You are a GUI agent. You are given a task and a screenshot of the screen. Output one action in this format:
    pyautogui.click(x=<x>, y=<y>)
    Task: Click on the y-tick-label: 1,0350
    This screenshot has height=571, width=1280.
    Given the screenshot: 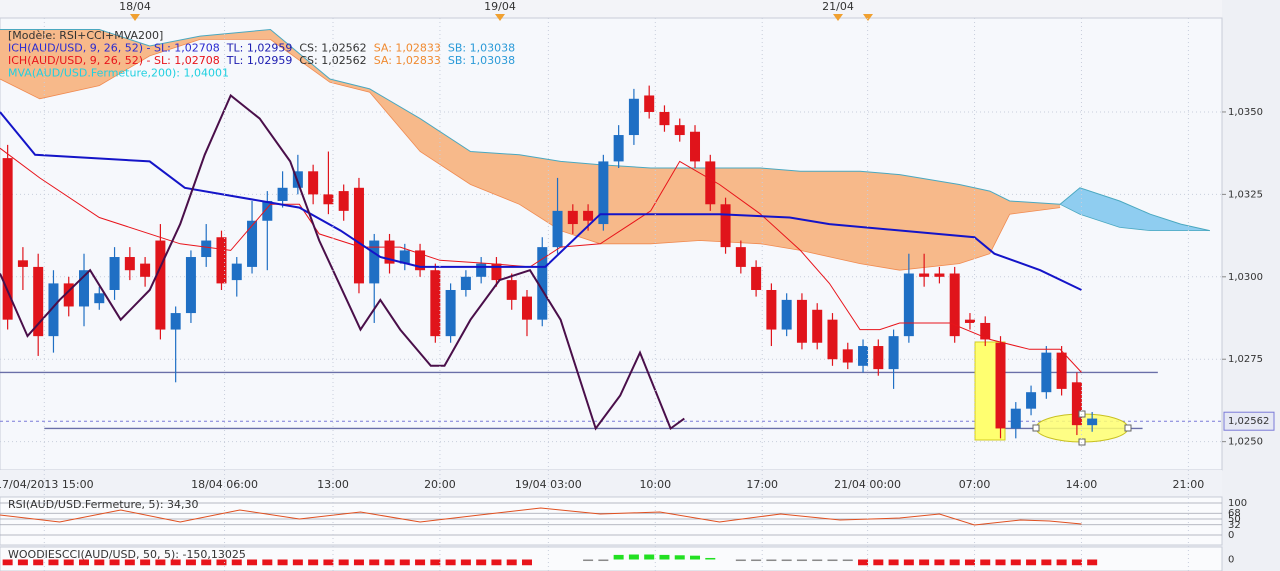 What is the action you would take?
    pyautogui.click(x=1245, y=112)
    